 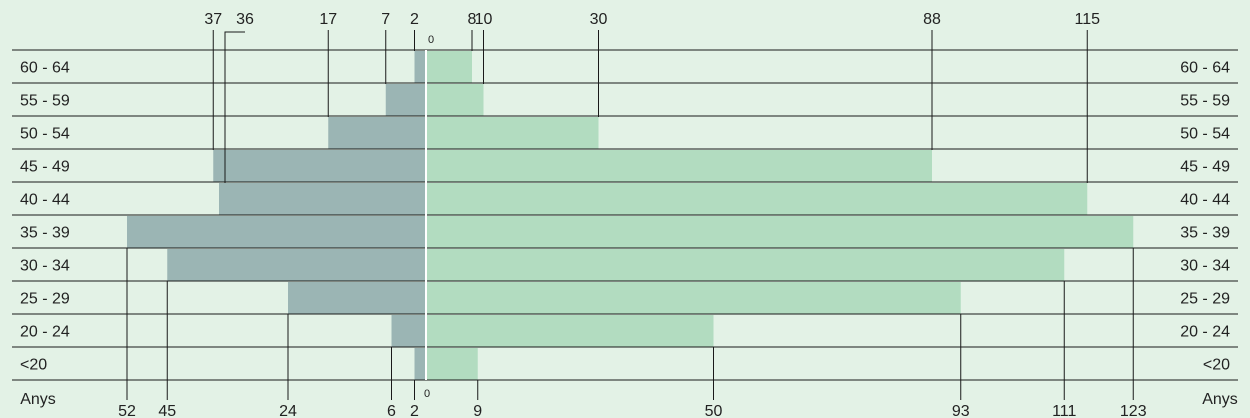 What do you see at coordinates (1205, 266) in the screenshot?
I see `age-label-right-6: 30 - 34` at bounding box center [1205, 266].